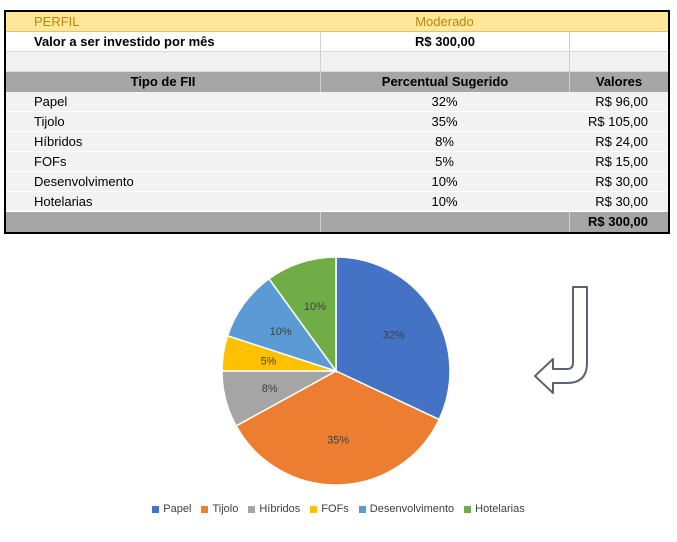  I want to click on tipo-cell: Papel, so click(51, 101).